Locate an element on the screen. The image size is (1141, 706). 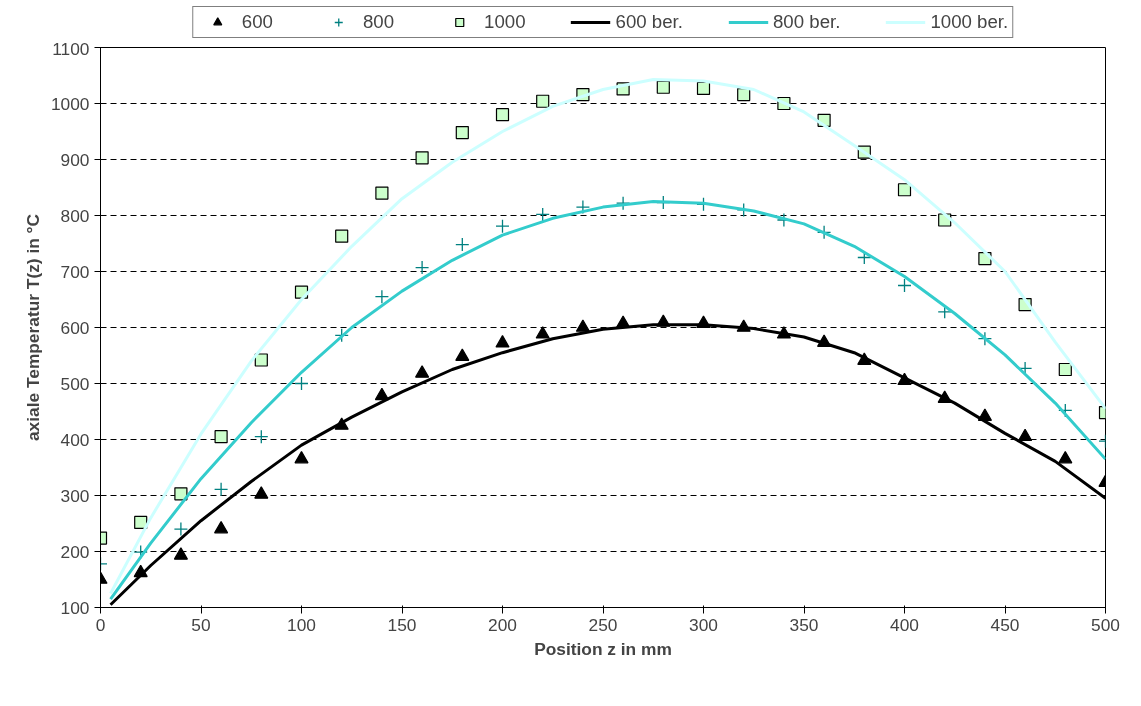
legend-label: 600 ber. is located at coordinates (649, 22).